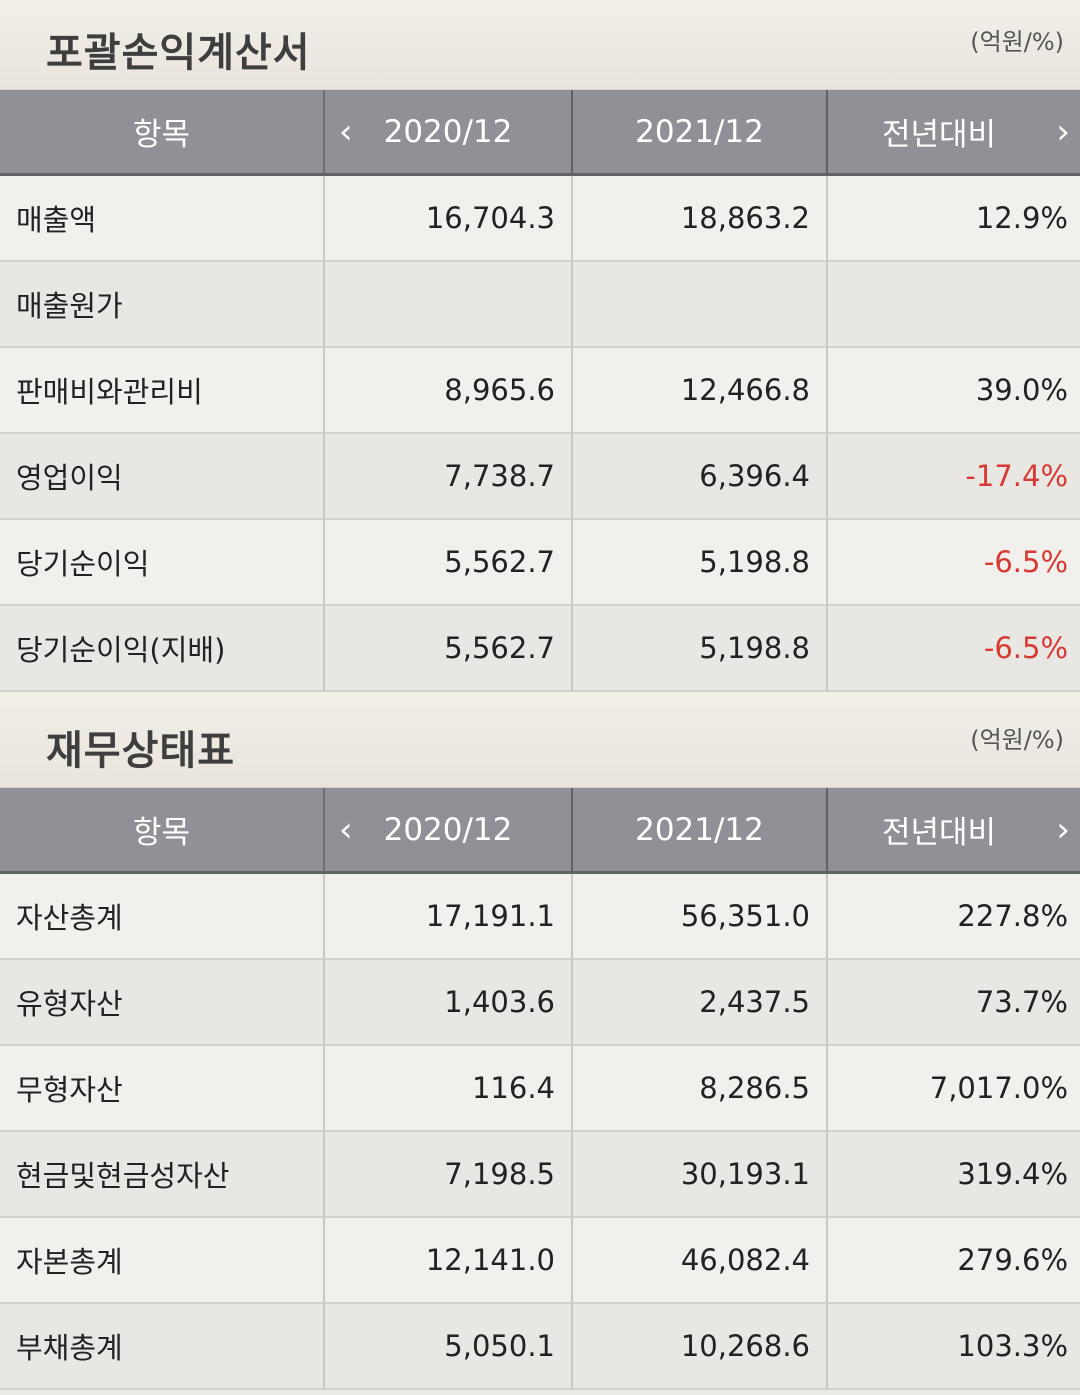  What do you see at coordinates (954, 477) in the screenshot?
I see `value-change: -17.4%` at bounding box center [954, 477].